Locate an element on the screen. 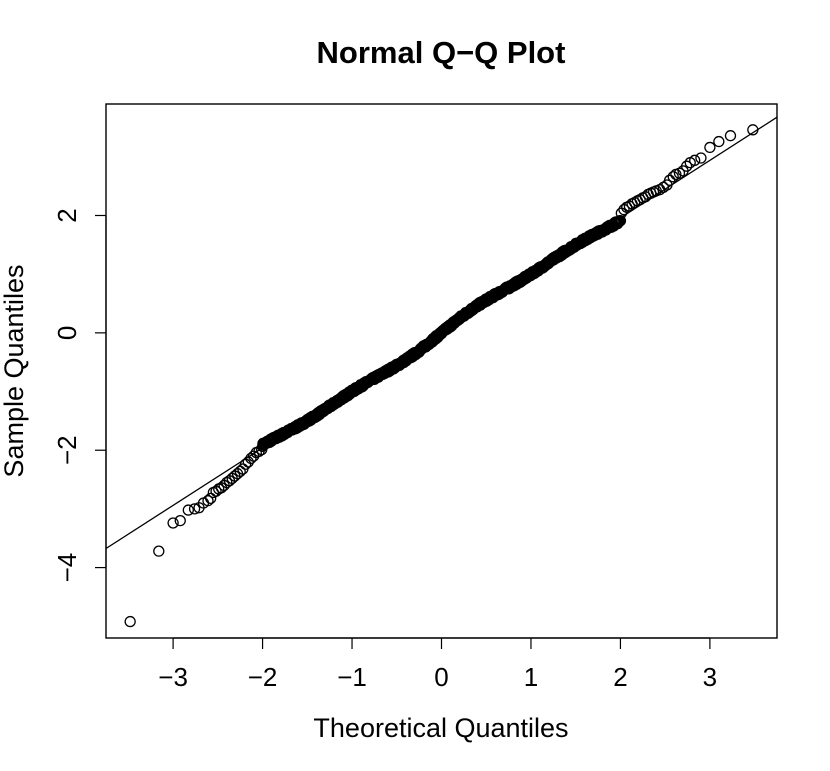 The width and height of the screenshot is (830, 771). x-tick-label: −3 is located at coordinates (173, 677).